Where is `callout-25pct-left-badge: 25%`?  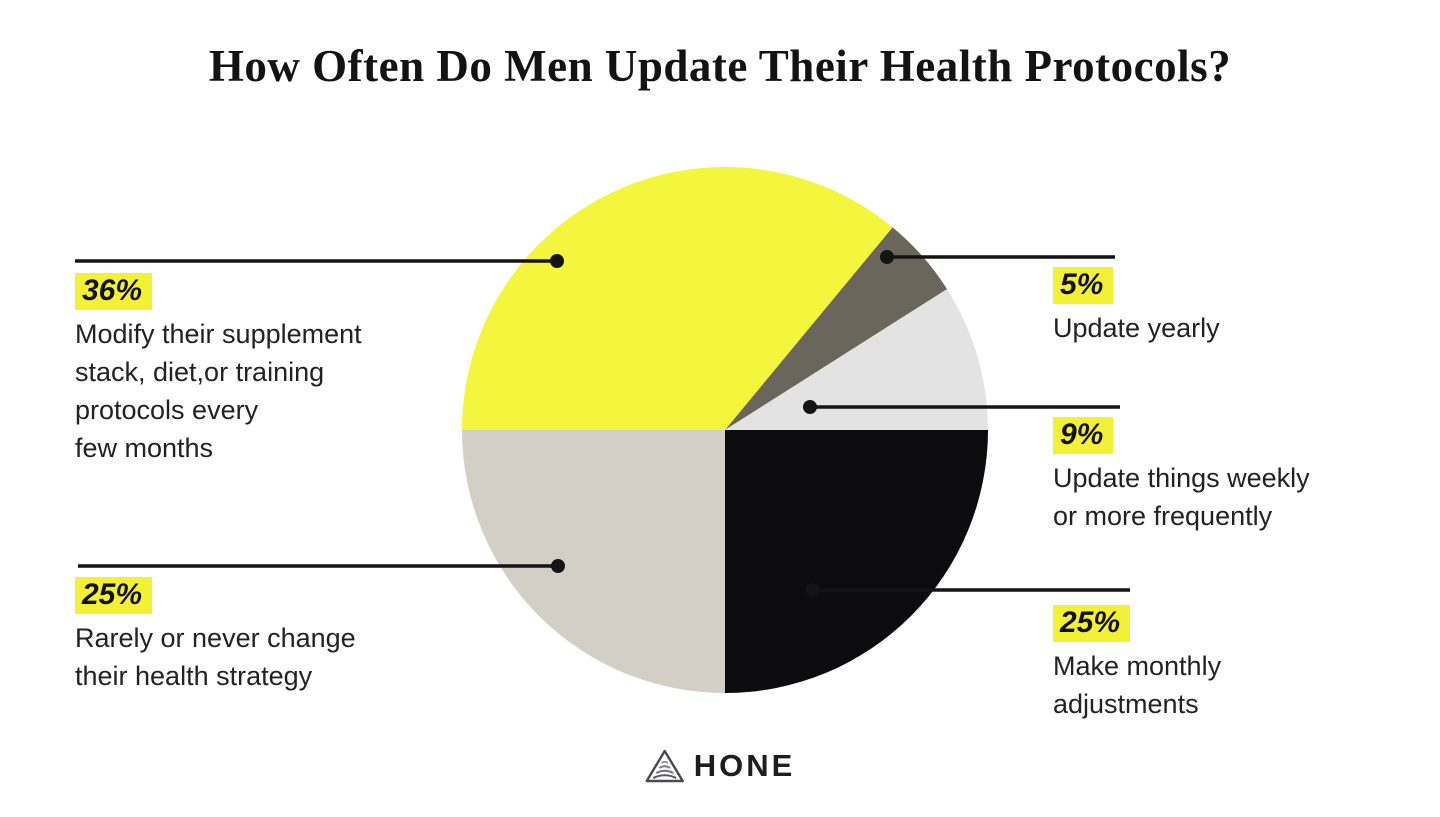 callout-25pct-left-badge: 25% is located at coordinates (114, 595).